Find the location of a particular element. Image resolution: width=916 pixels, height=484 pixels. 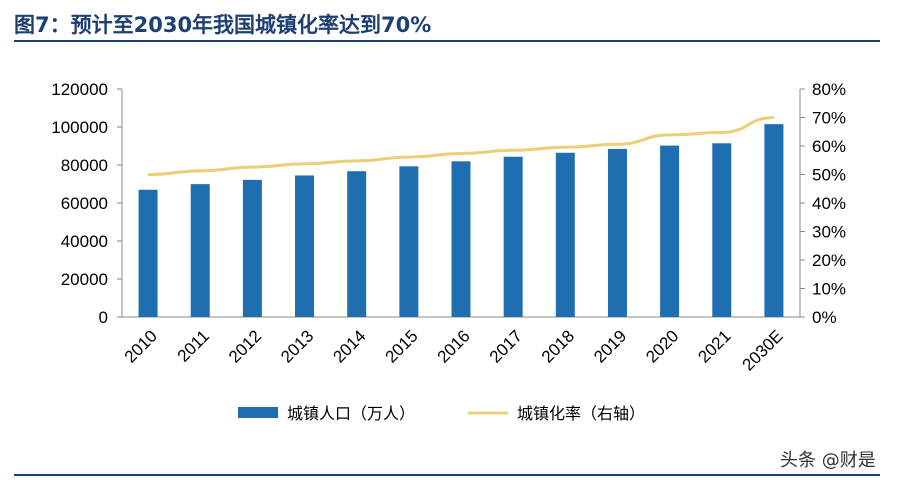

x-tick-label: 2030E is located at coordinates (763, 350).